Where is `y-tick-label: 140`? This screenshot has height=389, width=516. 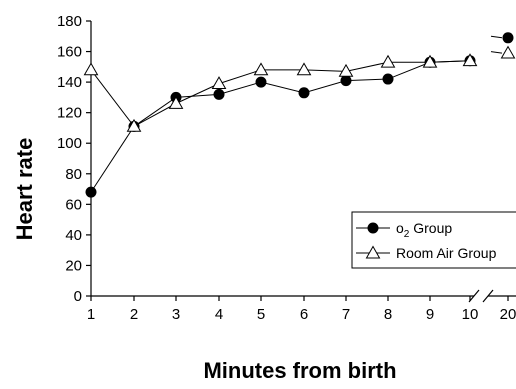 y-tick-label: 140 is located at coordinates (69, 82).